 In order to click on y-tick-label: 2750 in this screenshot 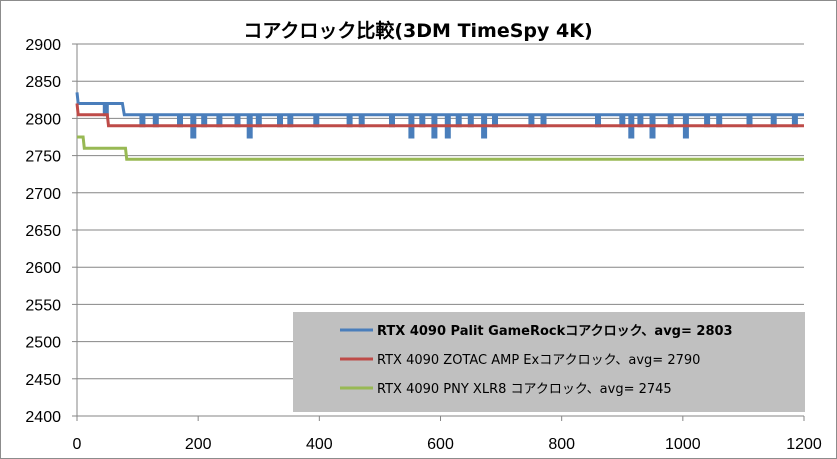, I will do `click(43, 157)`.